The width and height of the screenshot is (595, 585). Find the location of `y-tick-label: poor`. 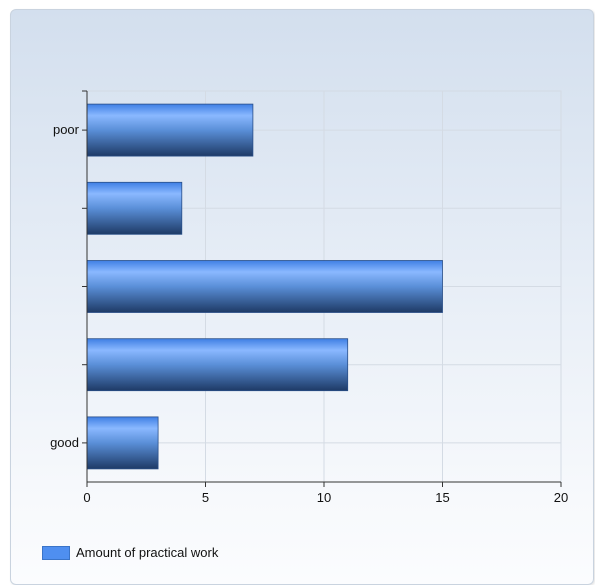

y-tick-label: poor is located at coordinates (66, 129).